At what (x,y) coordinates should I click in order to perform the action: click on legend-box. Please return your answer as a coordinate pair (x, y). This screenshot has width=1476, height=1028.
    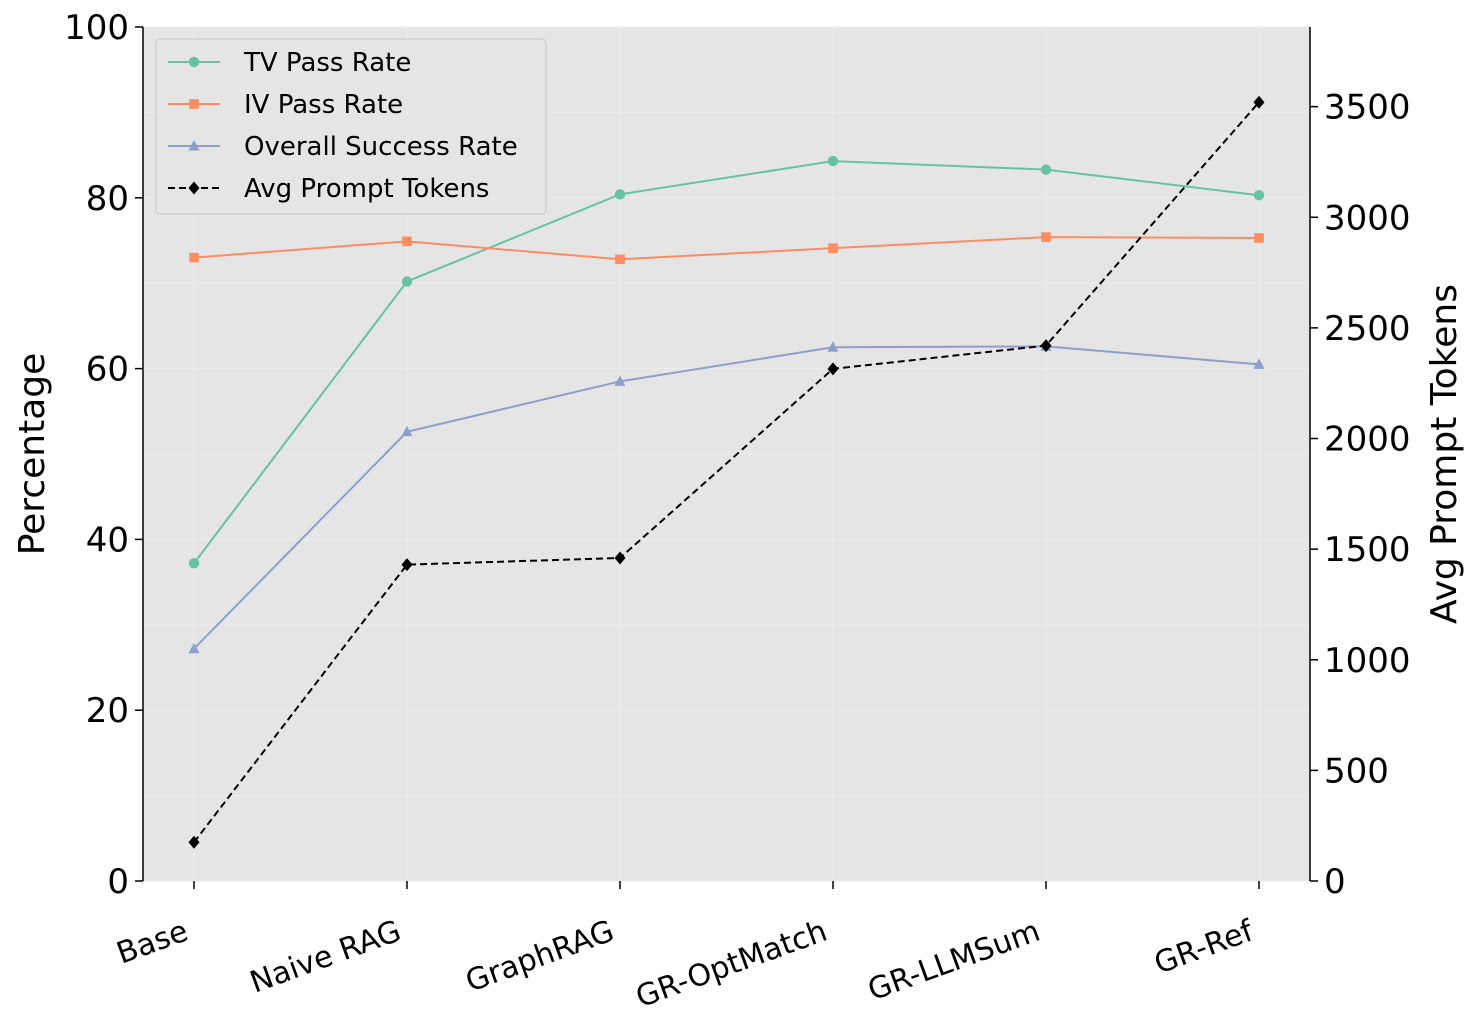
    Looking at the image, I should click on (351, 126).